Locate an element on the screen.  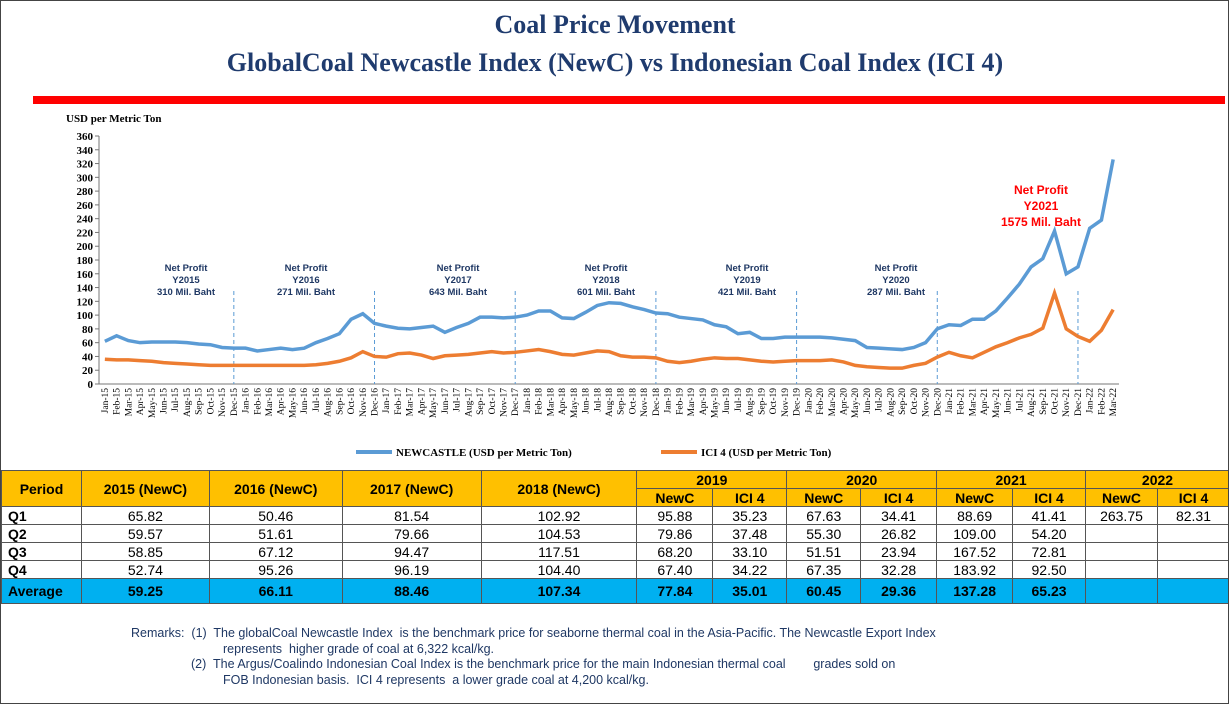
table-cell: 51.61 is located at coordinates (275, 533).